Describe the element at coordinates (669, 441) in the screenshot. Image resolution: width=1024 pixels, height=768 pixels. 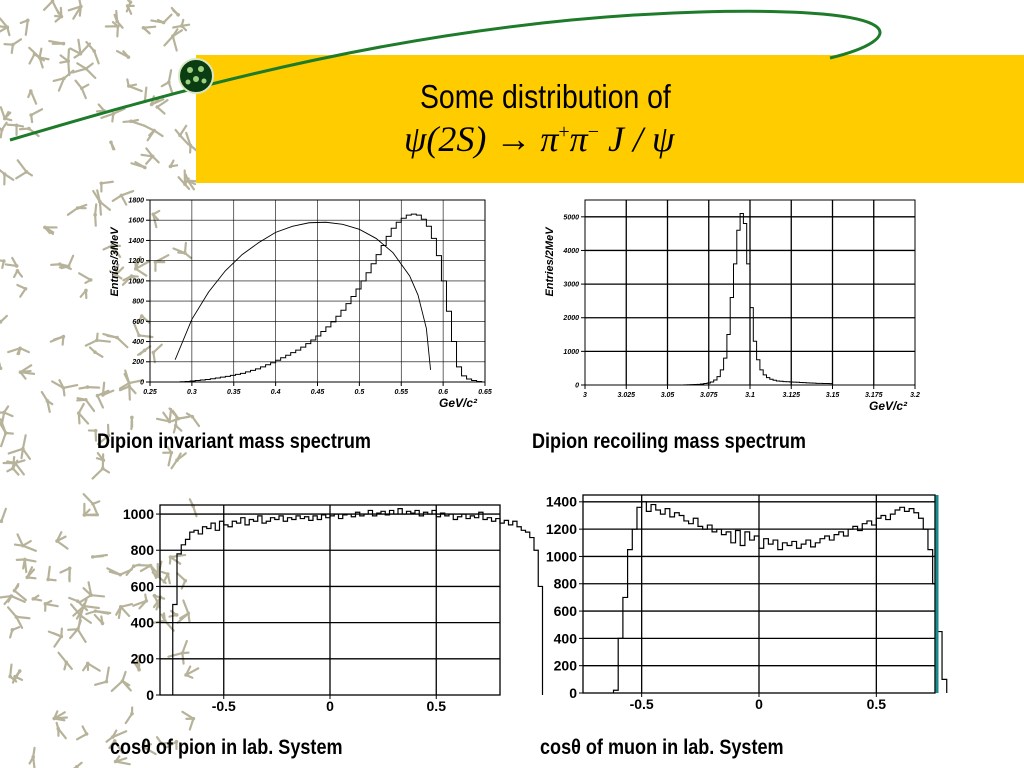
I see `caption-dipion-recoil: Dipion recoiling mass spectrum` at that location.